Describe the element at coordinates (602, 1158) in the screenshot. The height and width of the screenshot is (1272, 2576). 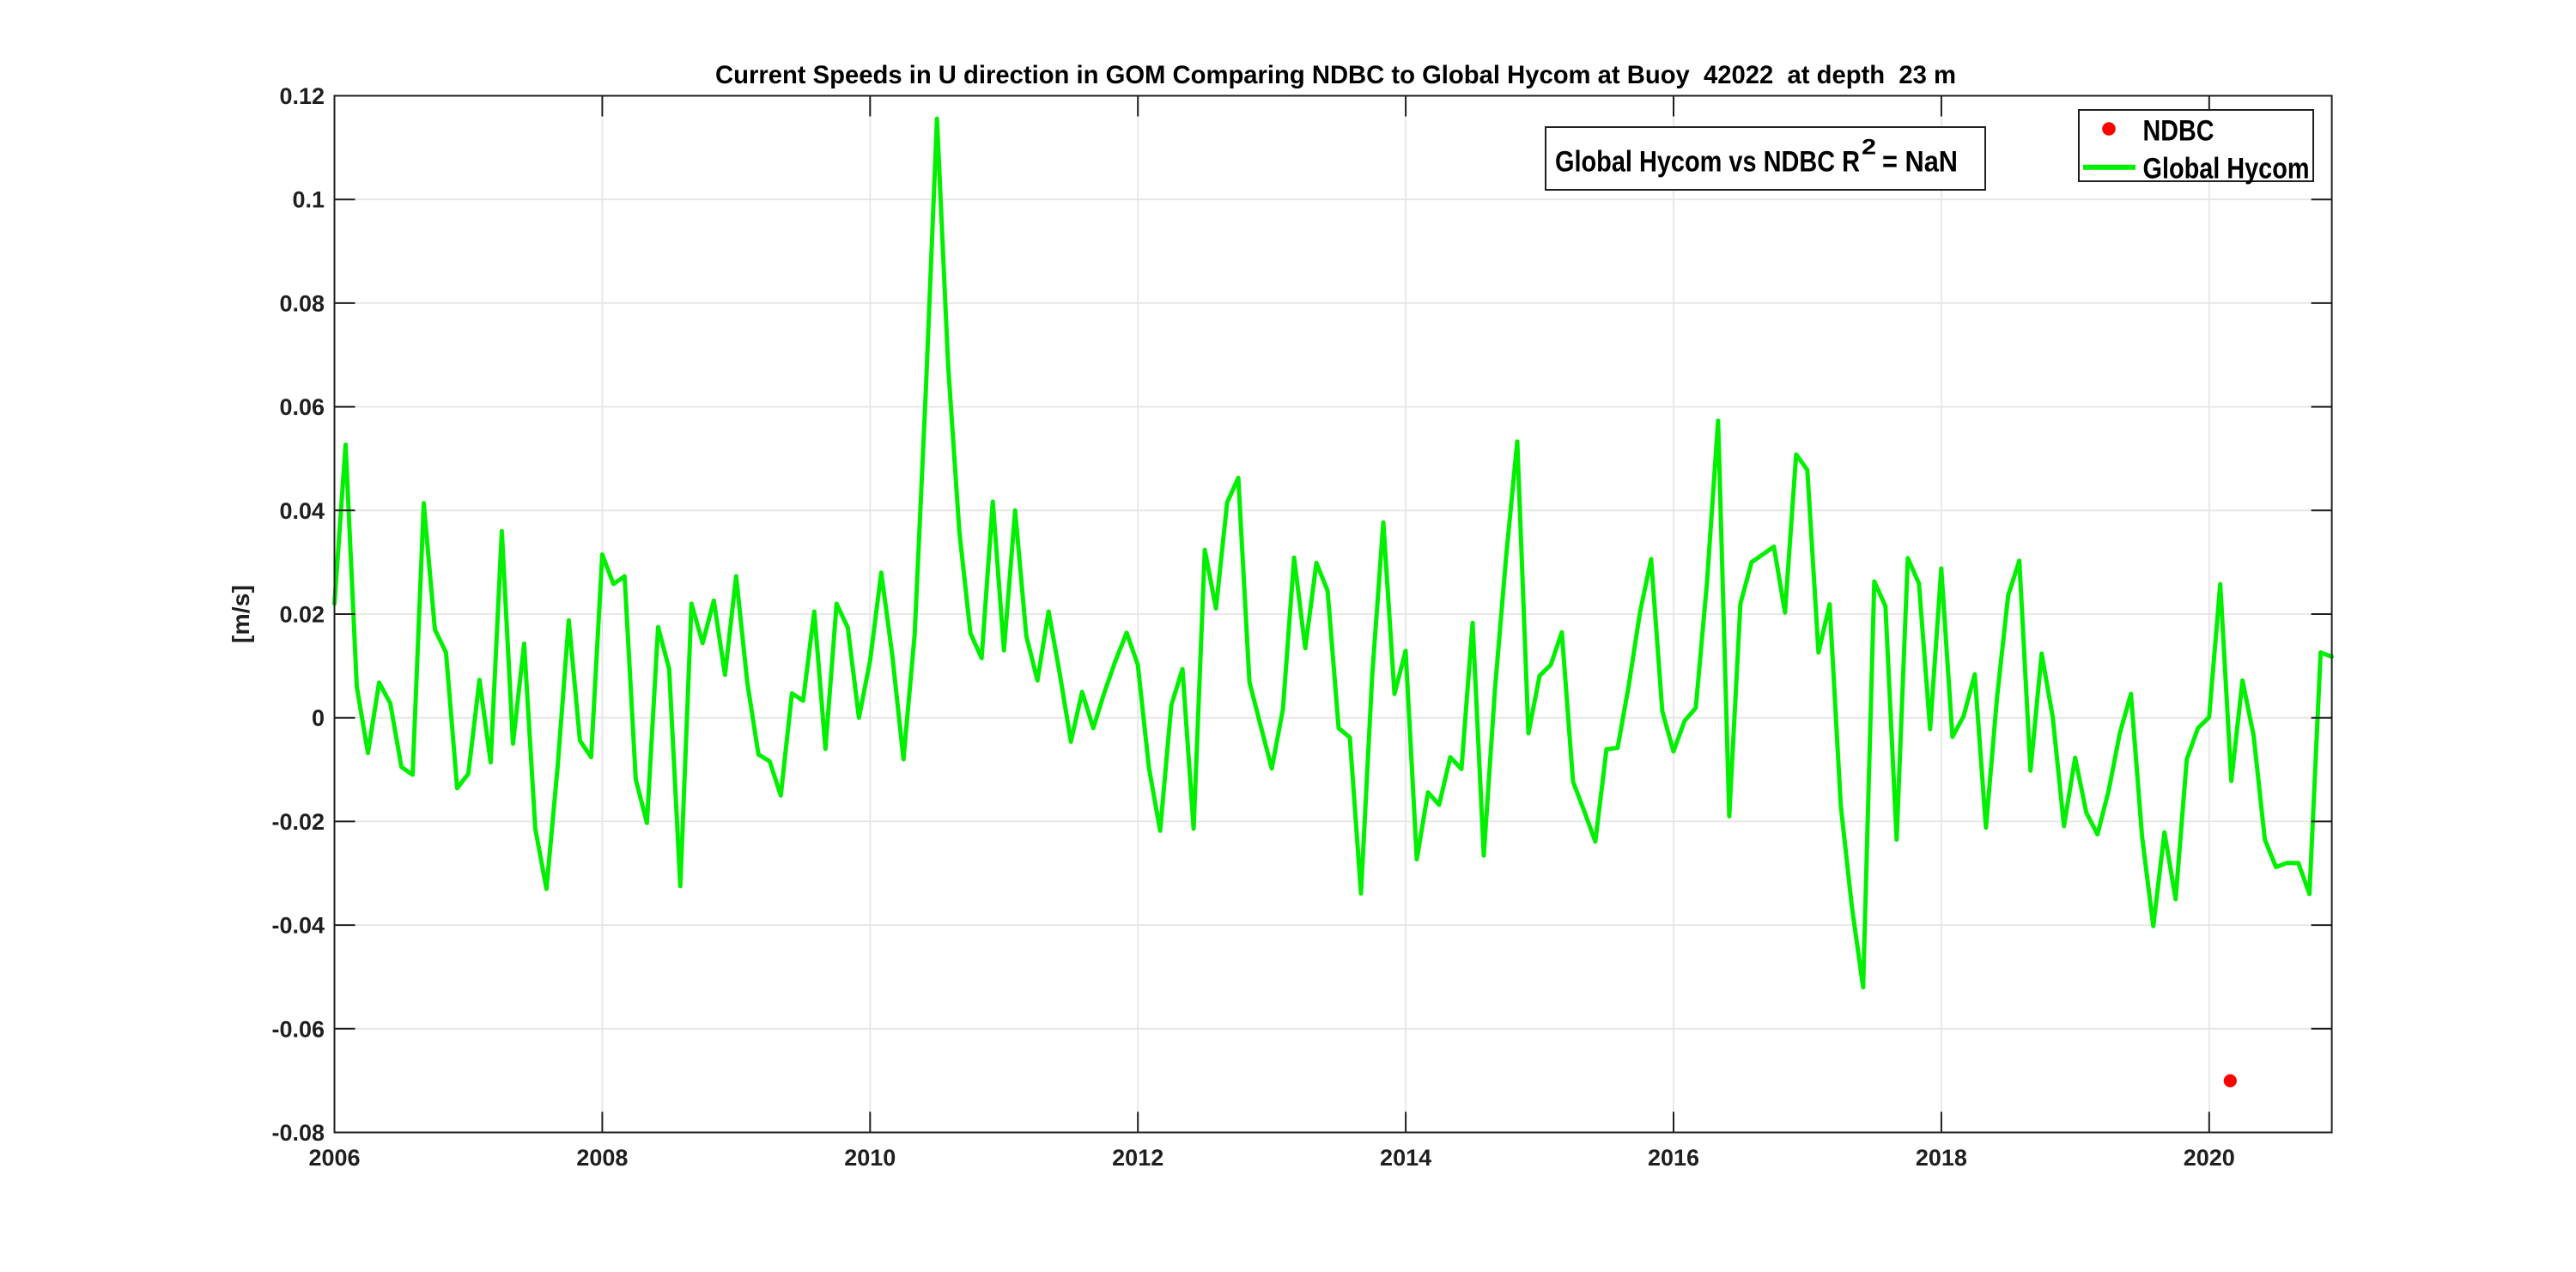
I see `svg-text: 2008` at that location.